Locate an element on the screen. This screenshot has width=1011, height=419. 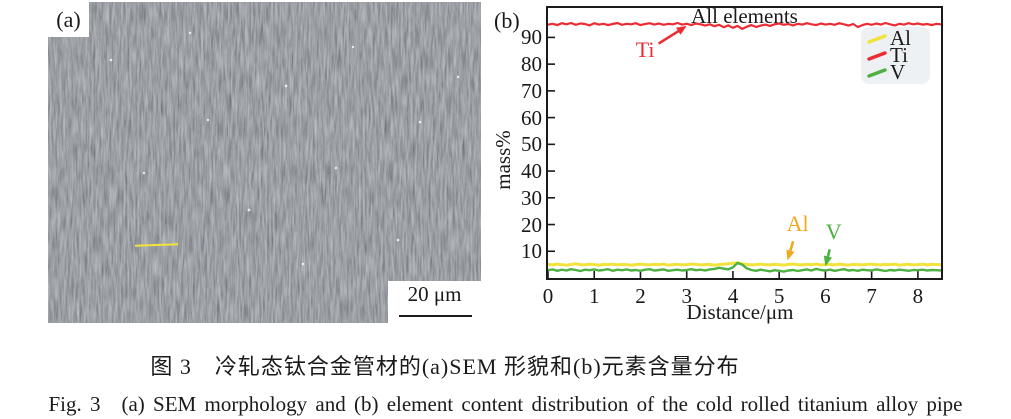
x-tick-label: 4 is located at coordinates (733, 296).